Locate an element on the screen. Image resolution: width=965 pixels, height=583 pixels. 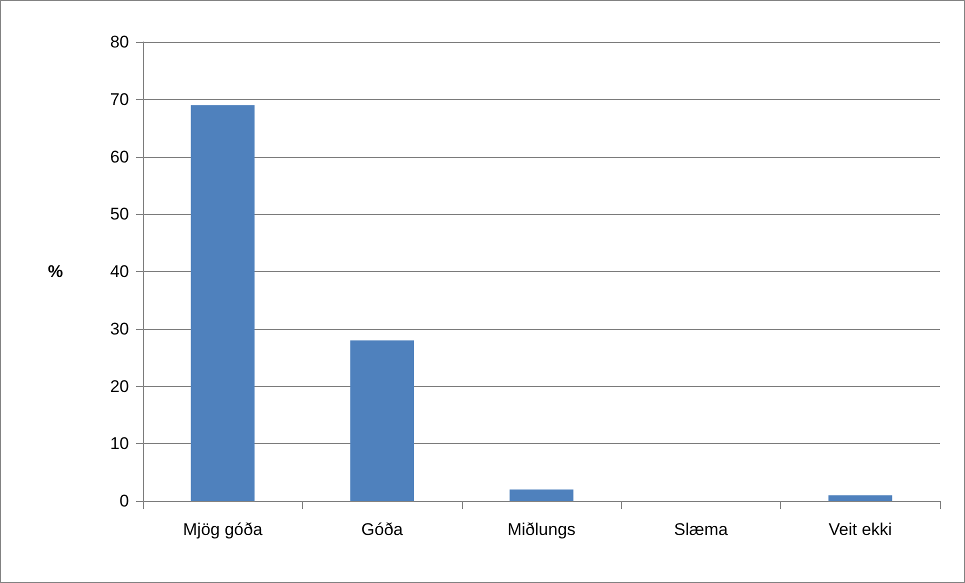
x-tick-label: Góða is located at coordinates (382, 529).